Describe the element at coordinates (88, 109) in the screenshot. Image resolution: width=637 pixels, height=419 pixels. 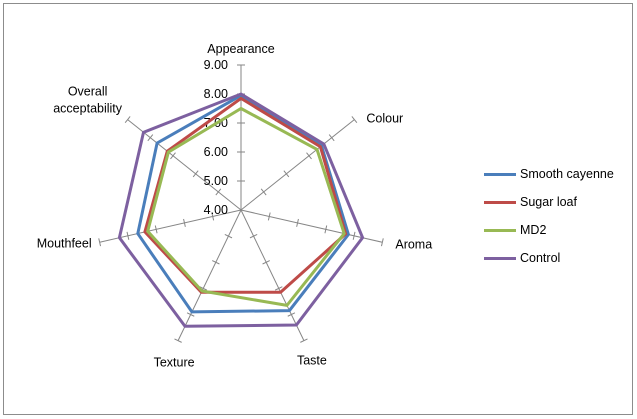
I see `category-label: acceptability` at that location.